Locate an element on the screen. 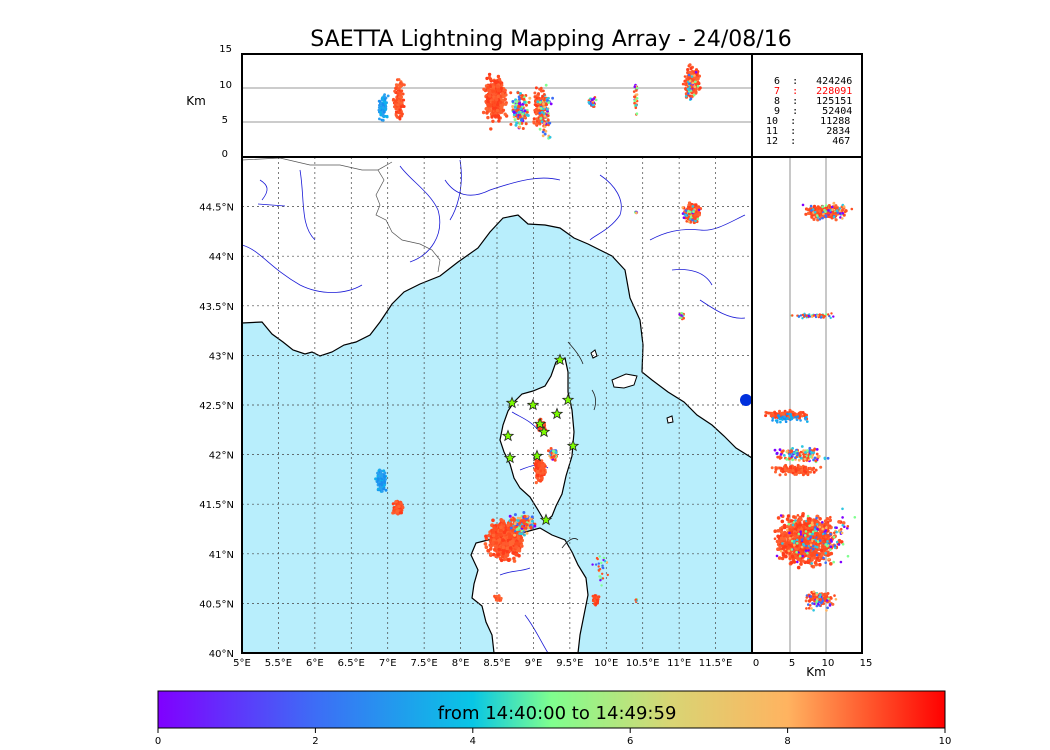 Image resolution: width=1050 pixels, height=750 pixels. count-row-text: 8 : 125151 is located at coordinates (810, 101).